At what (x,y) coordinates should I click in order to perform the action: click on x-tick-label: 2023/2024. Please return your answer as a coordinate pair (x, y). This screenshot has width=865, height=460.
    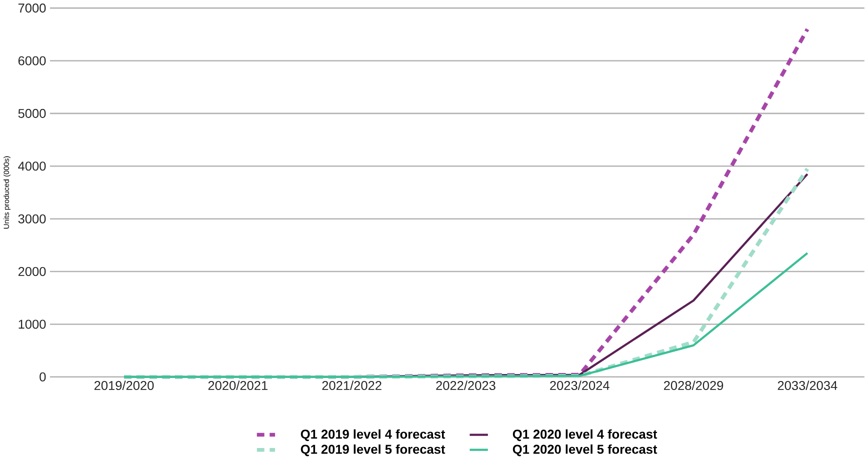
    Looking at the image, I should click on (580, 385).